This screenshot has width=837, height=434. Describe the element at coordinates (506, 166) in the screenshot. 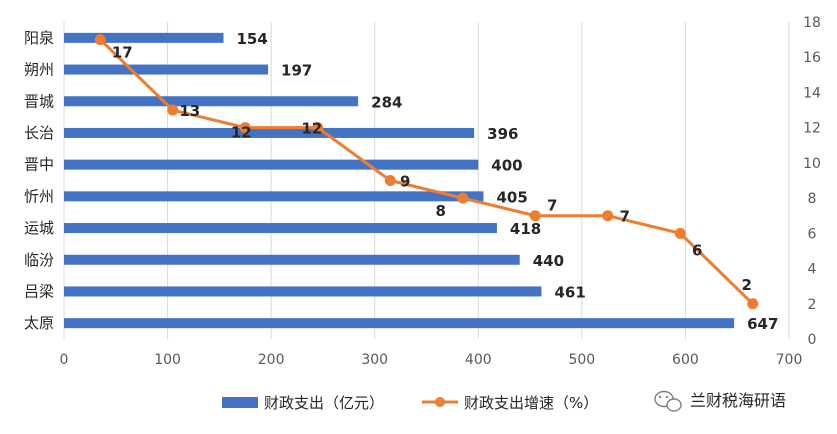

I see `bar-value-label: 400` at that location.